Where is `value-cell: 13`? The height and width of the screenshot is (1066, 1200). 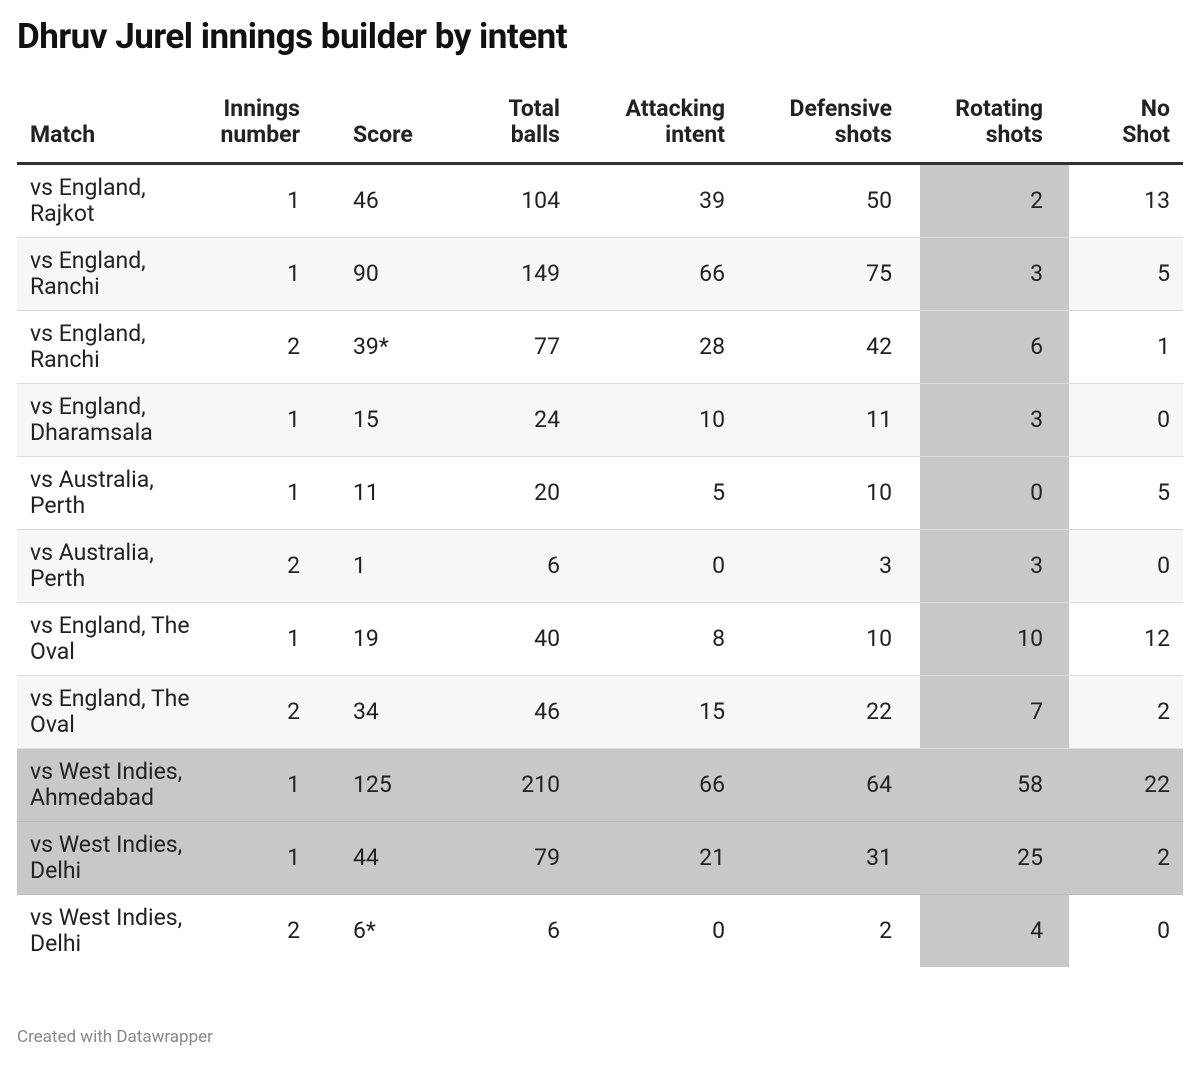 value-cell: 13 is located at coordinates (1126, 200).